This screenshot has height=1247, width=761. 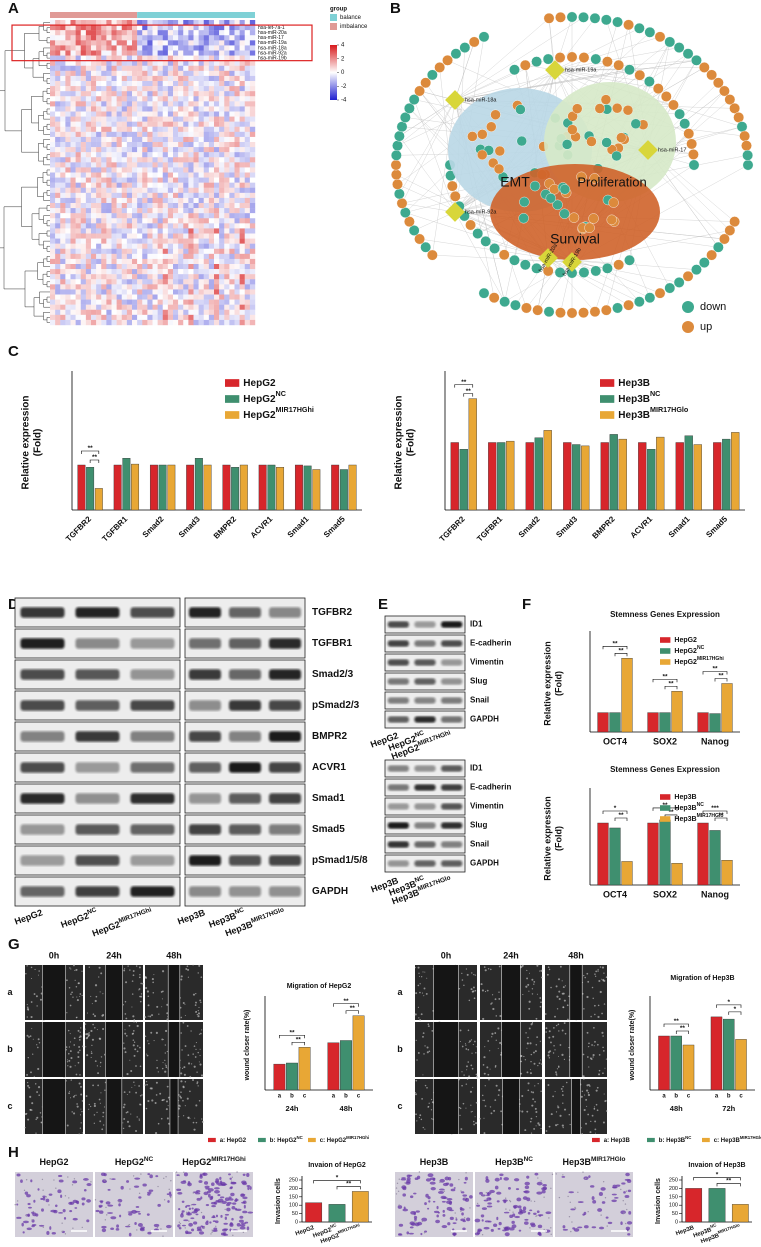 I want to click on significance-bracket, so click(x=337, y=1182).